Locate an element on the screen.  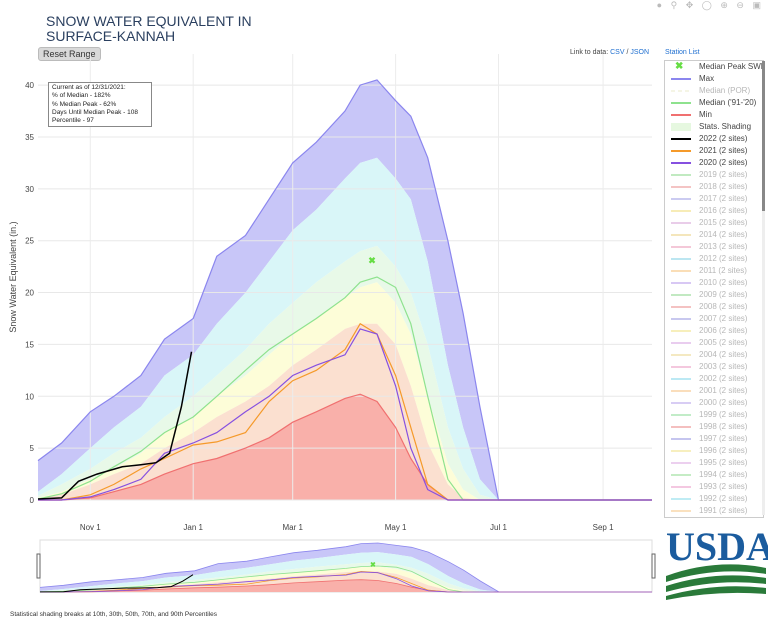
legend-label: Median ('91-'20) is located at coordinates (728, 102).